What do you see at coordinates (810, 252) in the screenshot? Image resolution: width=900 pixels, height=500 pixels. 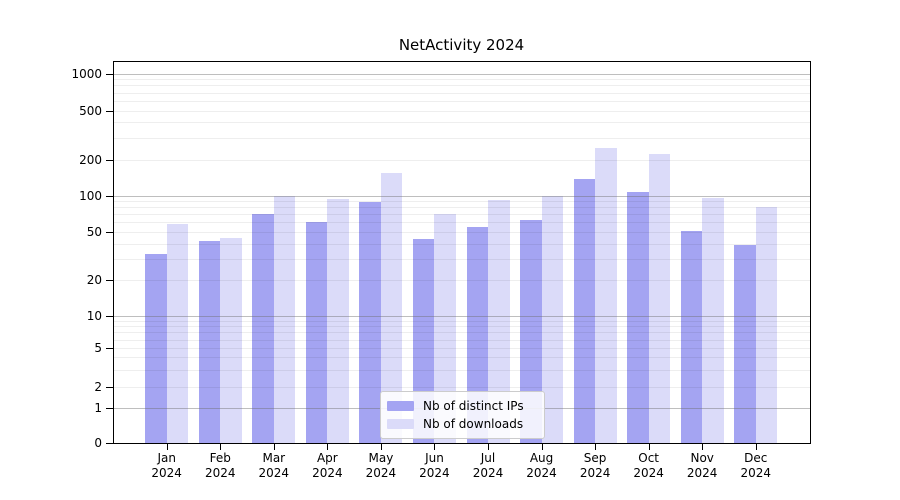 I see `right-spine` at bounding box center [810, 252].